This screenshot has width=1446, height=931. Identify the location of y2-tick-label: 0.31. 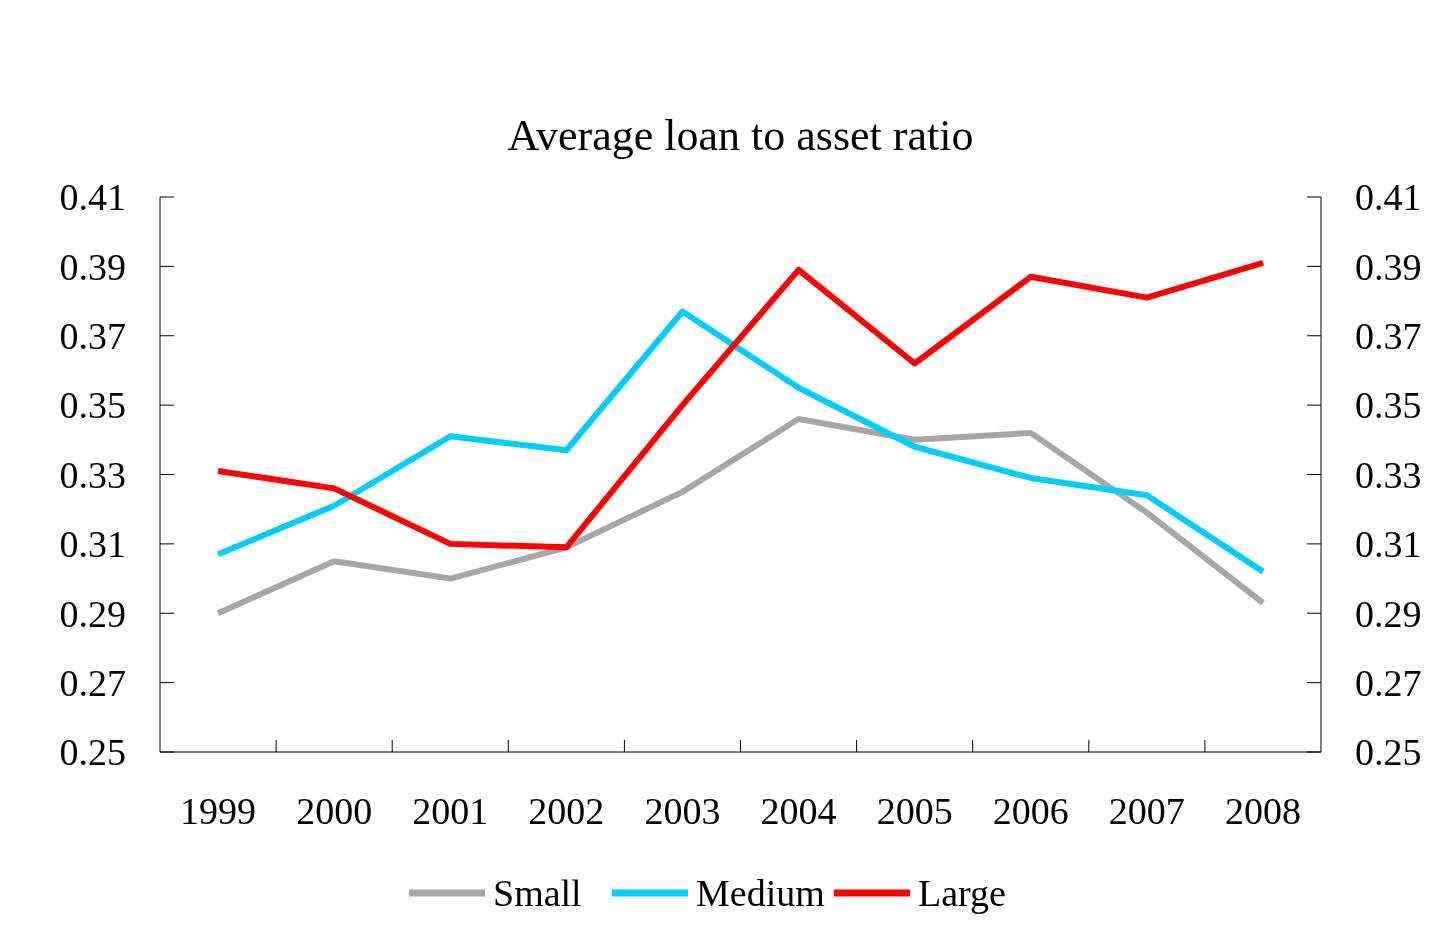
(1388, 544).